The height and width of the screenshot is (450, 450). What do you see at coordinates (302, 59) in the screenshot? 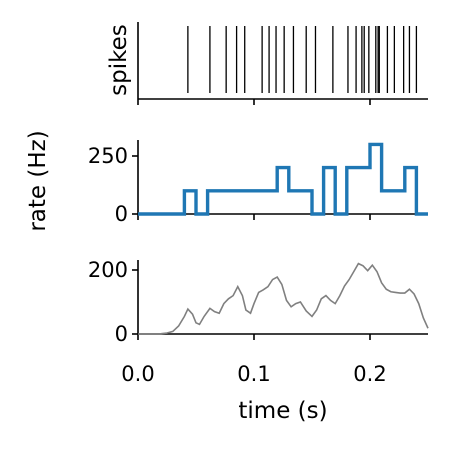
I see `spike-marks` at bounding box center [302, 59].